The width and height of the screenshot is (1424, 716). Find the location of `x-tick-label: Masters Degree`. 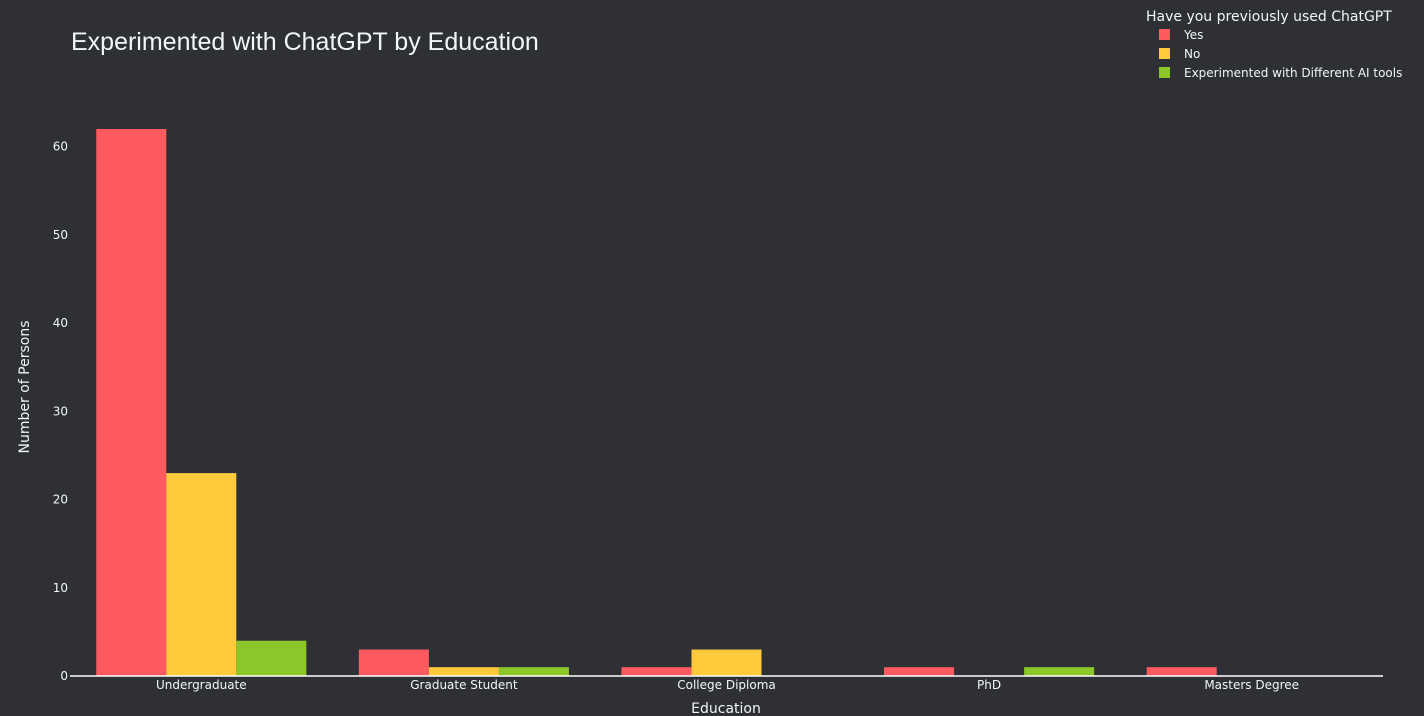

x-tick-label: Masters Degree is located at coordinates (1251, 685).